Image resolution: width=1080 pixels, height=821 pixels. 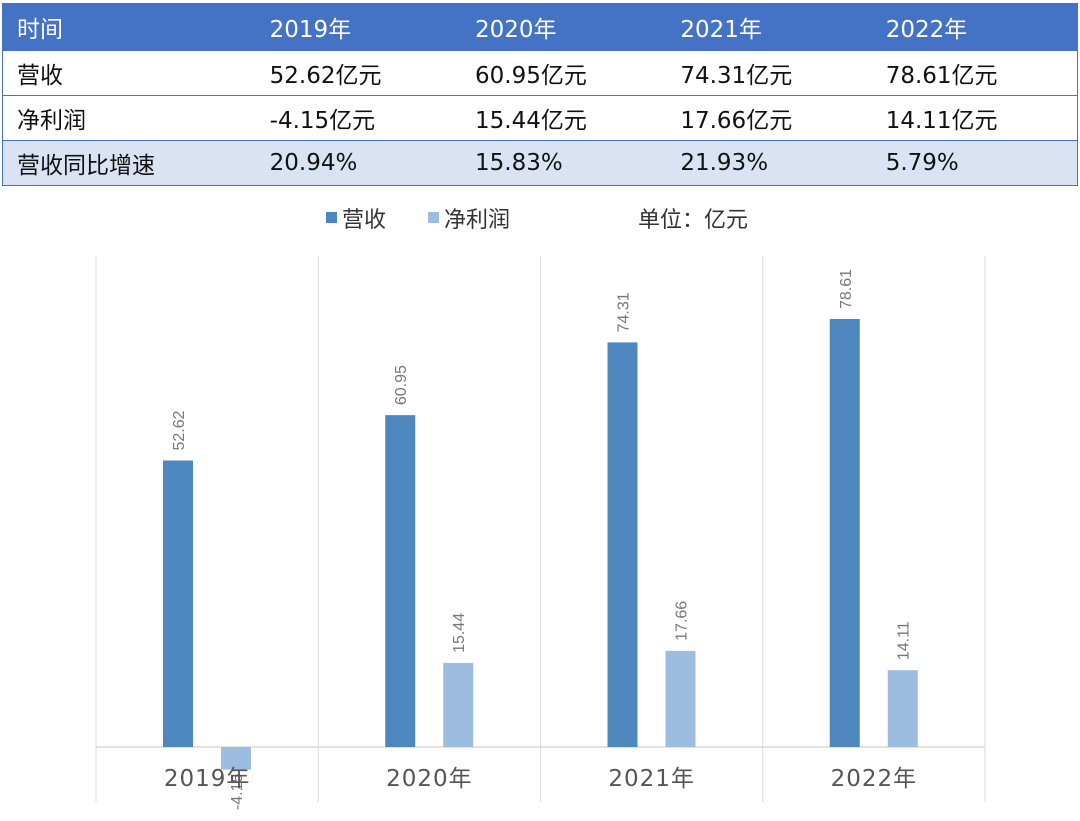 What do you see at coordinates (564, 118) in the screenshot?
I see `table-cell: 15.44亿元` at bounding box center [564, 118].